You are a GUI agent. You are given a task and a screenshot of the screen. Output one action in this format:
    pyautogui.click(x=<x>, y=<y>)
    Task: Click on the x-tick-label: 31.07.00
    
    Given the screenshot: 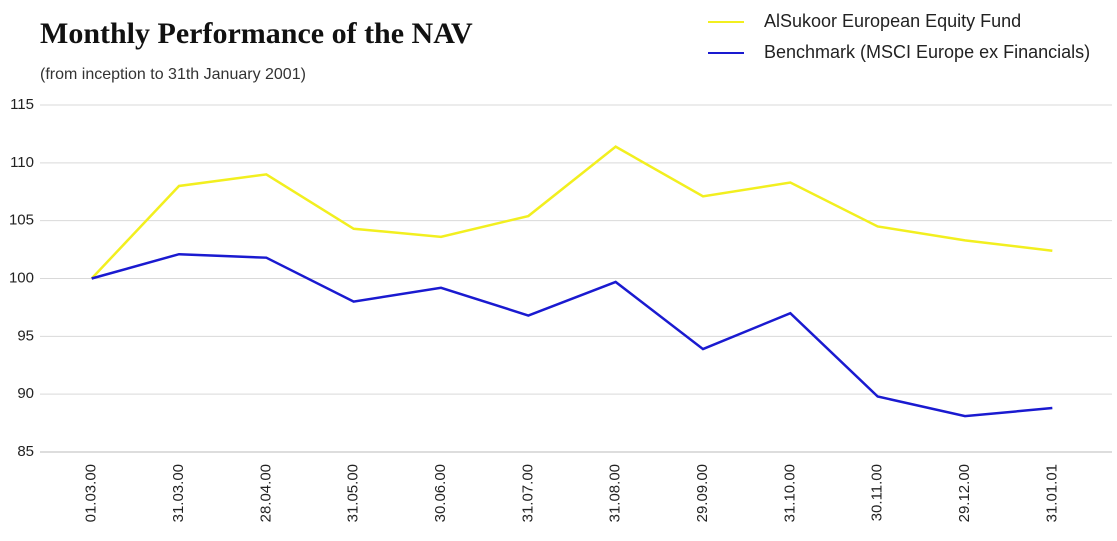 What is the action you would take?
    pyautogui.click(x=527, y=493)
    